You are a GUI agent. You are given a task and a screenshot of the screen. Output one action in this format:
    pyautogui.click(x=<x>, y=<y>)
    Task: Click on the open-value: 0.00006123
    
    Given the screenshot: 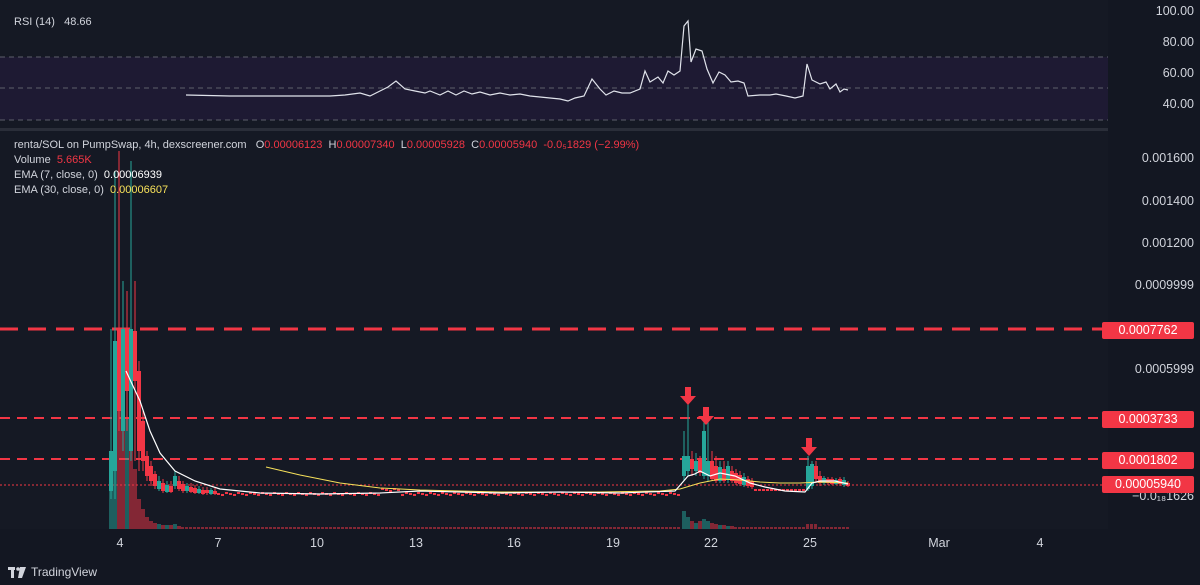 What is the action you would take?
    pyautogui.click(x=293, y=145)
    